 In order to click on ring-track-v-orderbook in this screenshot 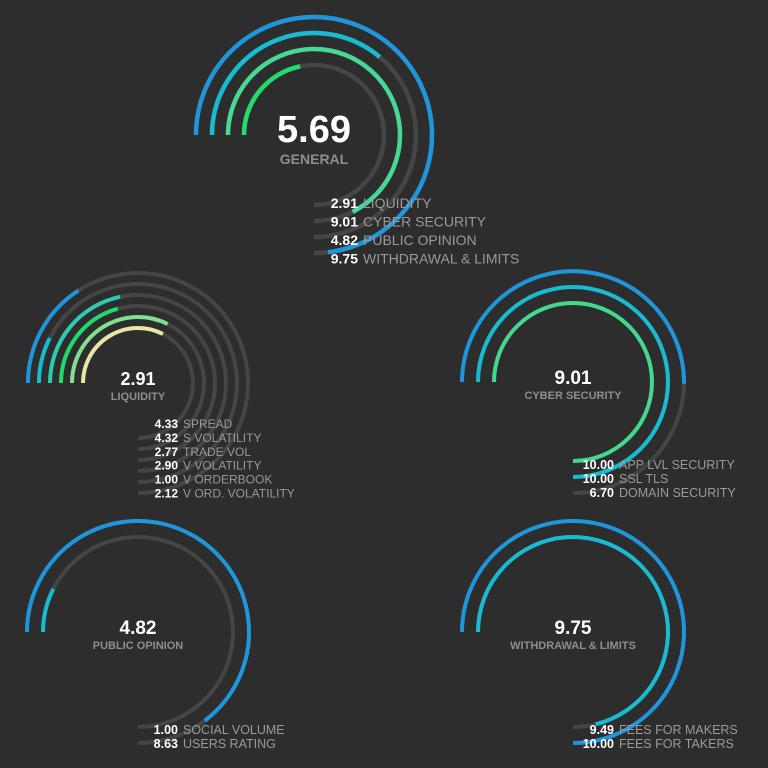, I will do `click(138, 383)`.